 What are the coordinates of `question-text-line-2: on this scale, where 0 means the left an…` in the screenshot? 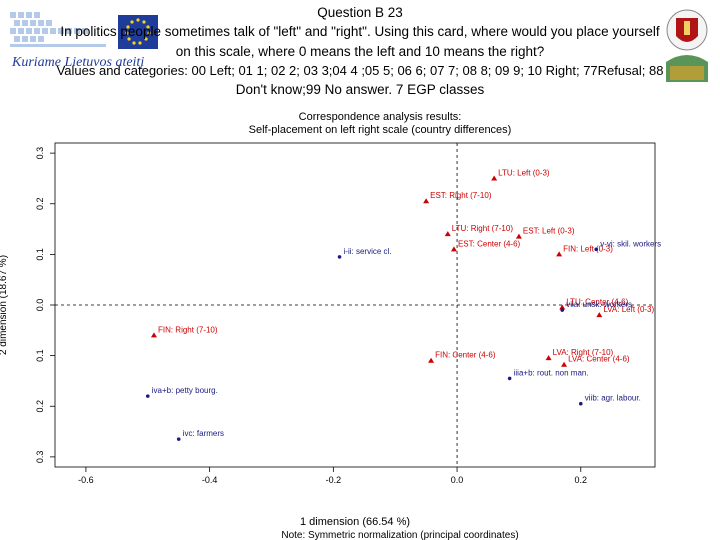 It's located at (360, 51).